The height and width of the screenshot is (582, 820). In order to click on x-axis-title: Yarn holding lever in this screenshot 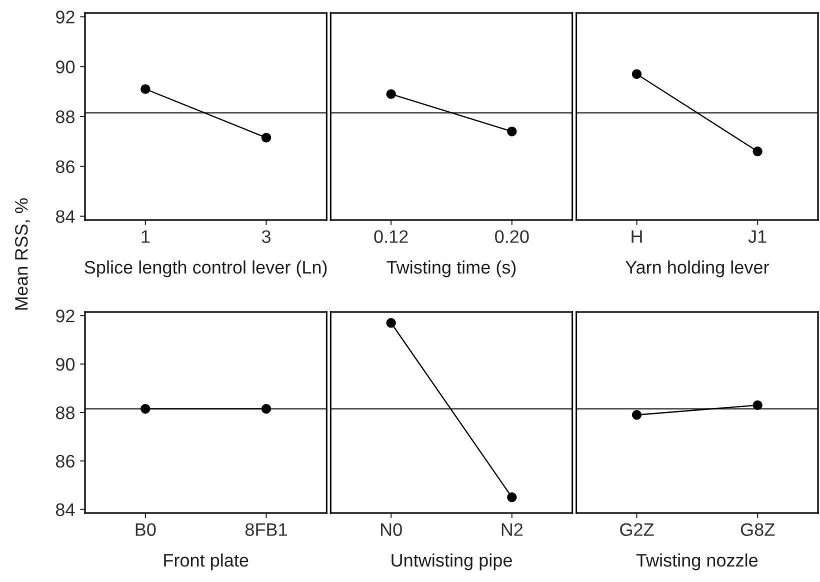, I will do `click(697, 269)`.